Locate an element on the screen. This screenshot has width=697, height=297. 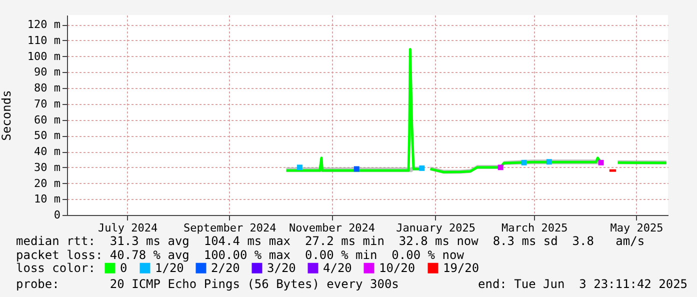
legend-label: 0 is located at coordinates (124, 268).